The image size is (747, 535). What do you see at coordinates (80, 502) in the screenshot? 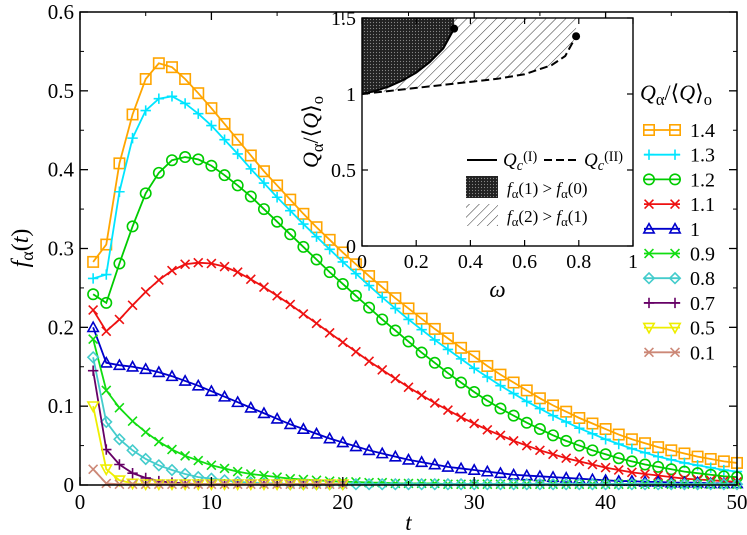
I see `x-tick-label: 0` at bounding box center [80, 502].